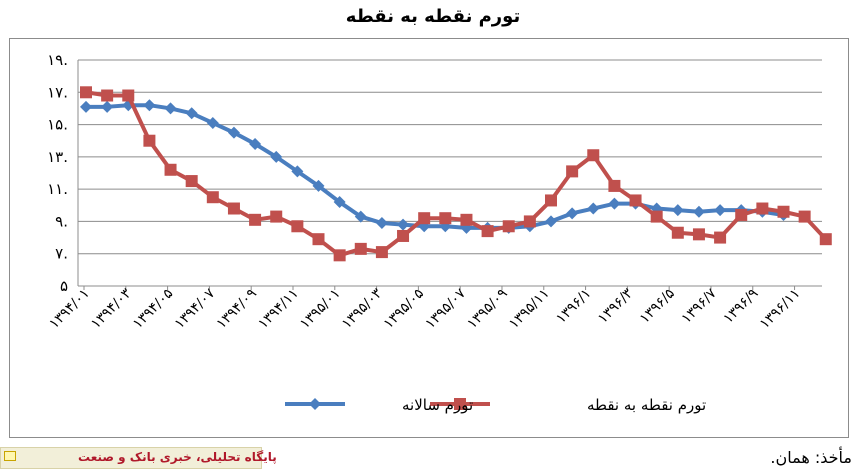 This screenshot has width=866, height=470. I want to click on x-tick-label: ۱۳۹۵/۰۳, so click(362, 308).